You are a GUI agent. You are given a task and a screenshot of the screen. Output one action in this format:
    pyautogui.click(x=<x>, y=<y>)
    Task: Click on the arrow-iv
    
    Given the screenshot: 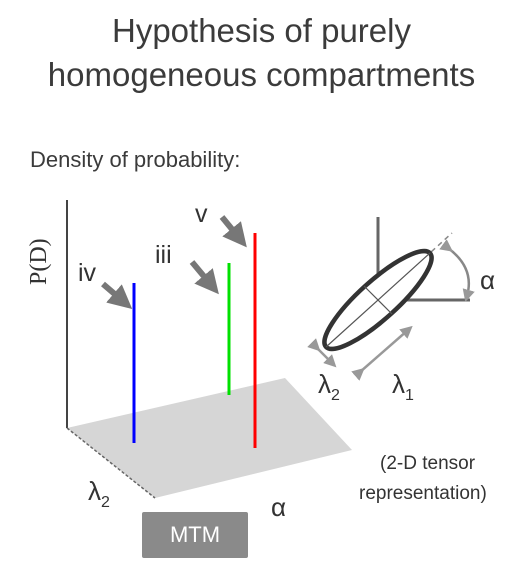 What is the action you would take?
    pyautogui.click(x=117, y=295)
    